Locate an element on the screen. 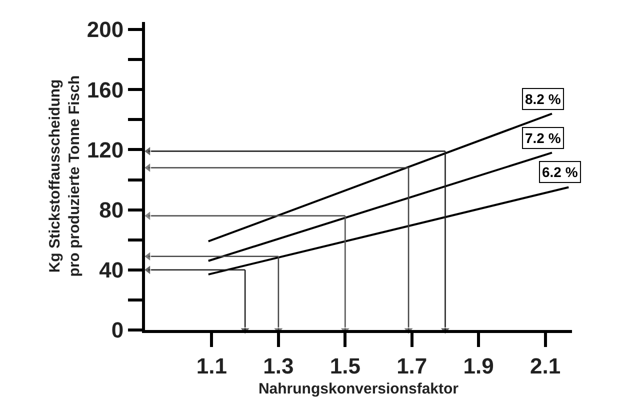 This screenshot has width=626, height=412. y-tick-label: 160 is located at coordinates (105, 89).